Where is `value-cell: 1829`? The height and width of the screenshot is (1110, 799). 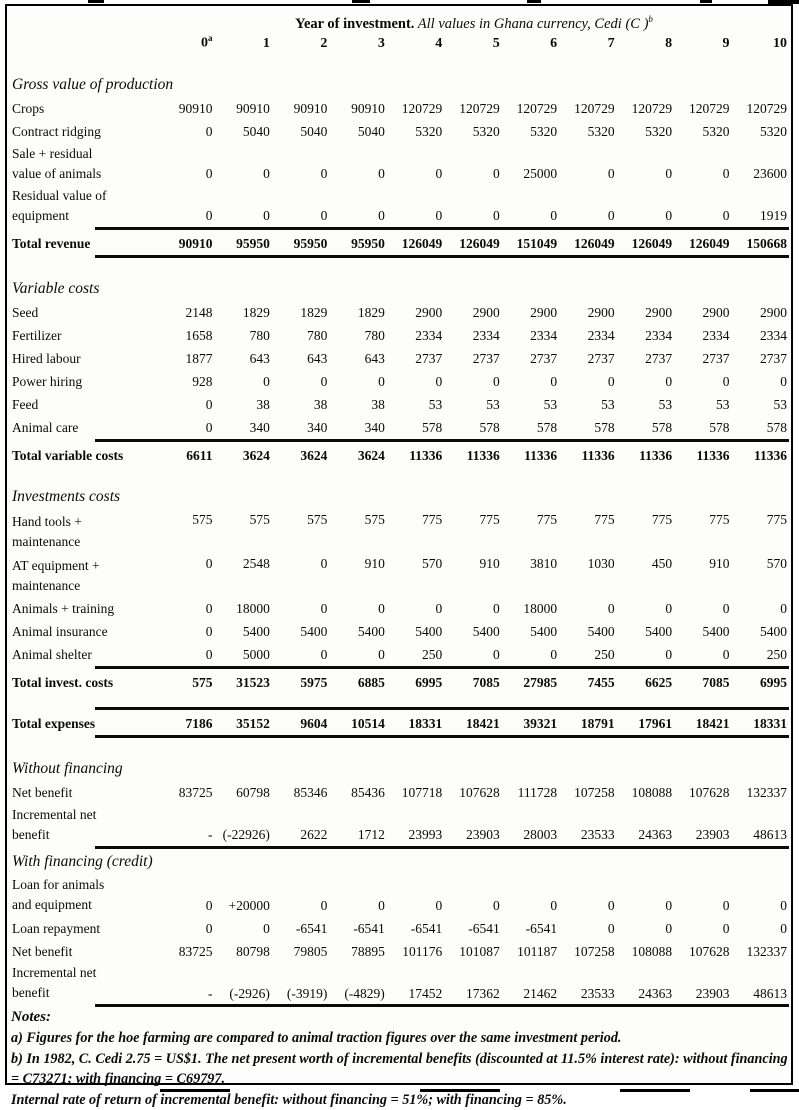 value-cell: 1829 is located at coordinates (314, 313).